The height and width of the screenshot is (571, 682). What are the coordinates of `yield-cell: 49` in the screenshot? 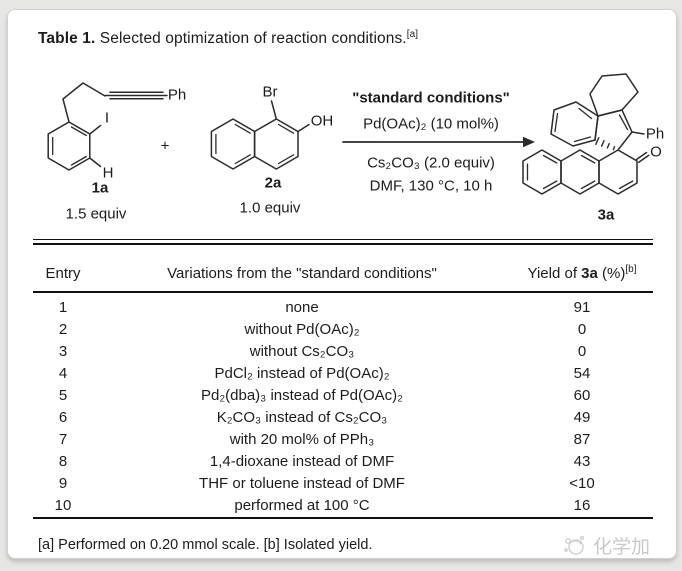 It's located at (582, 417).